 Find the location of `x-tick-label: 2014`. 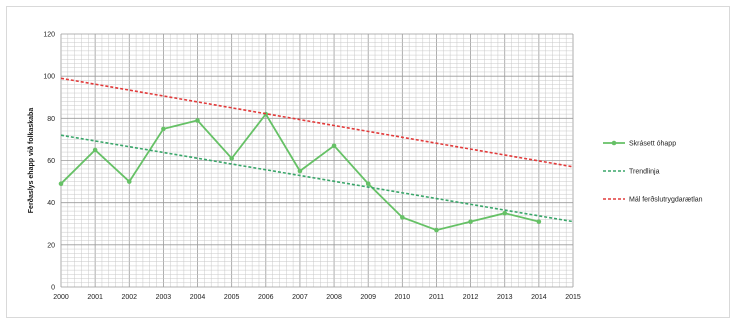

x-tick-label: 2014 is located at coordinates (539, 297).